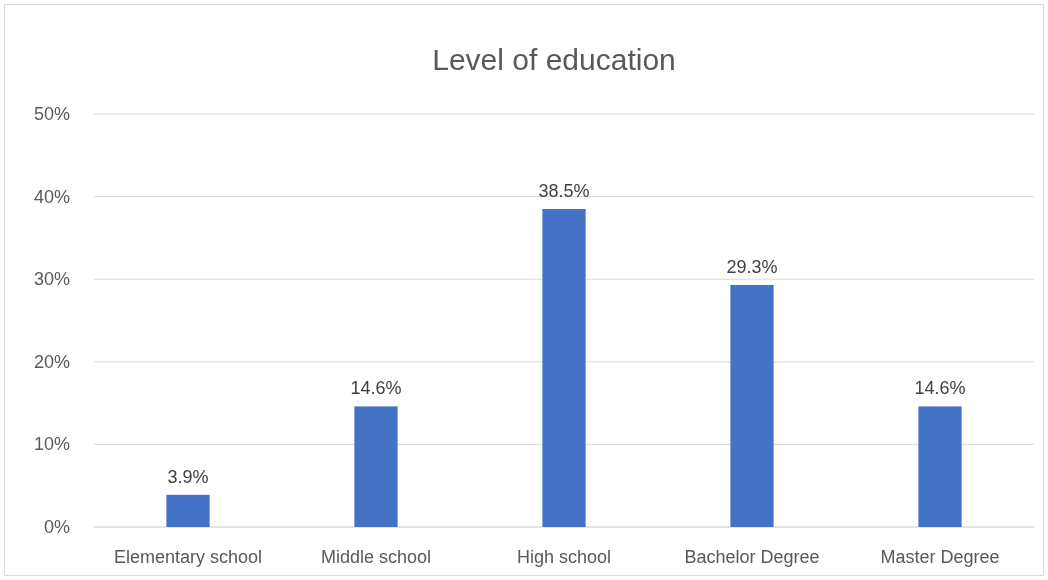 This screenshot has width=1048, height=580. Describe the element at coordinates (51, 196) in the screenshot. I see `y-tick-label: 40%` at that location.